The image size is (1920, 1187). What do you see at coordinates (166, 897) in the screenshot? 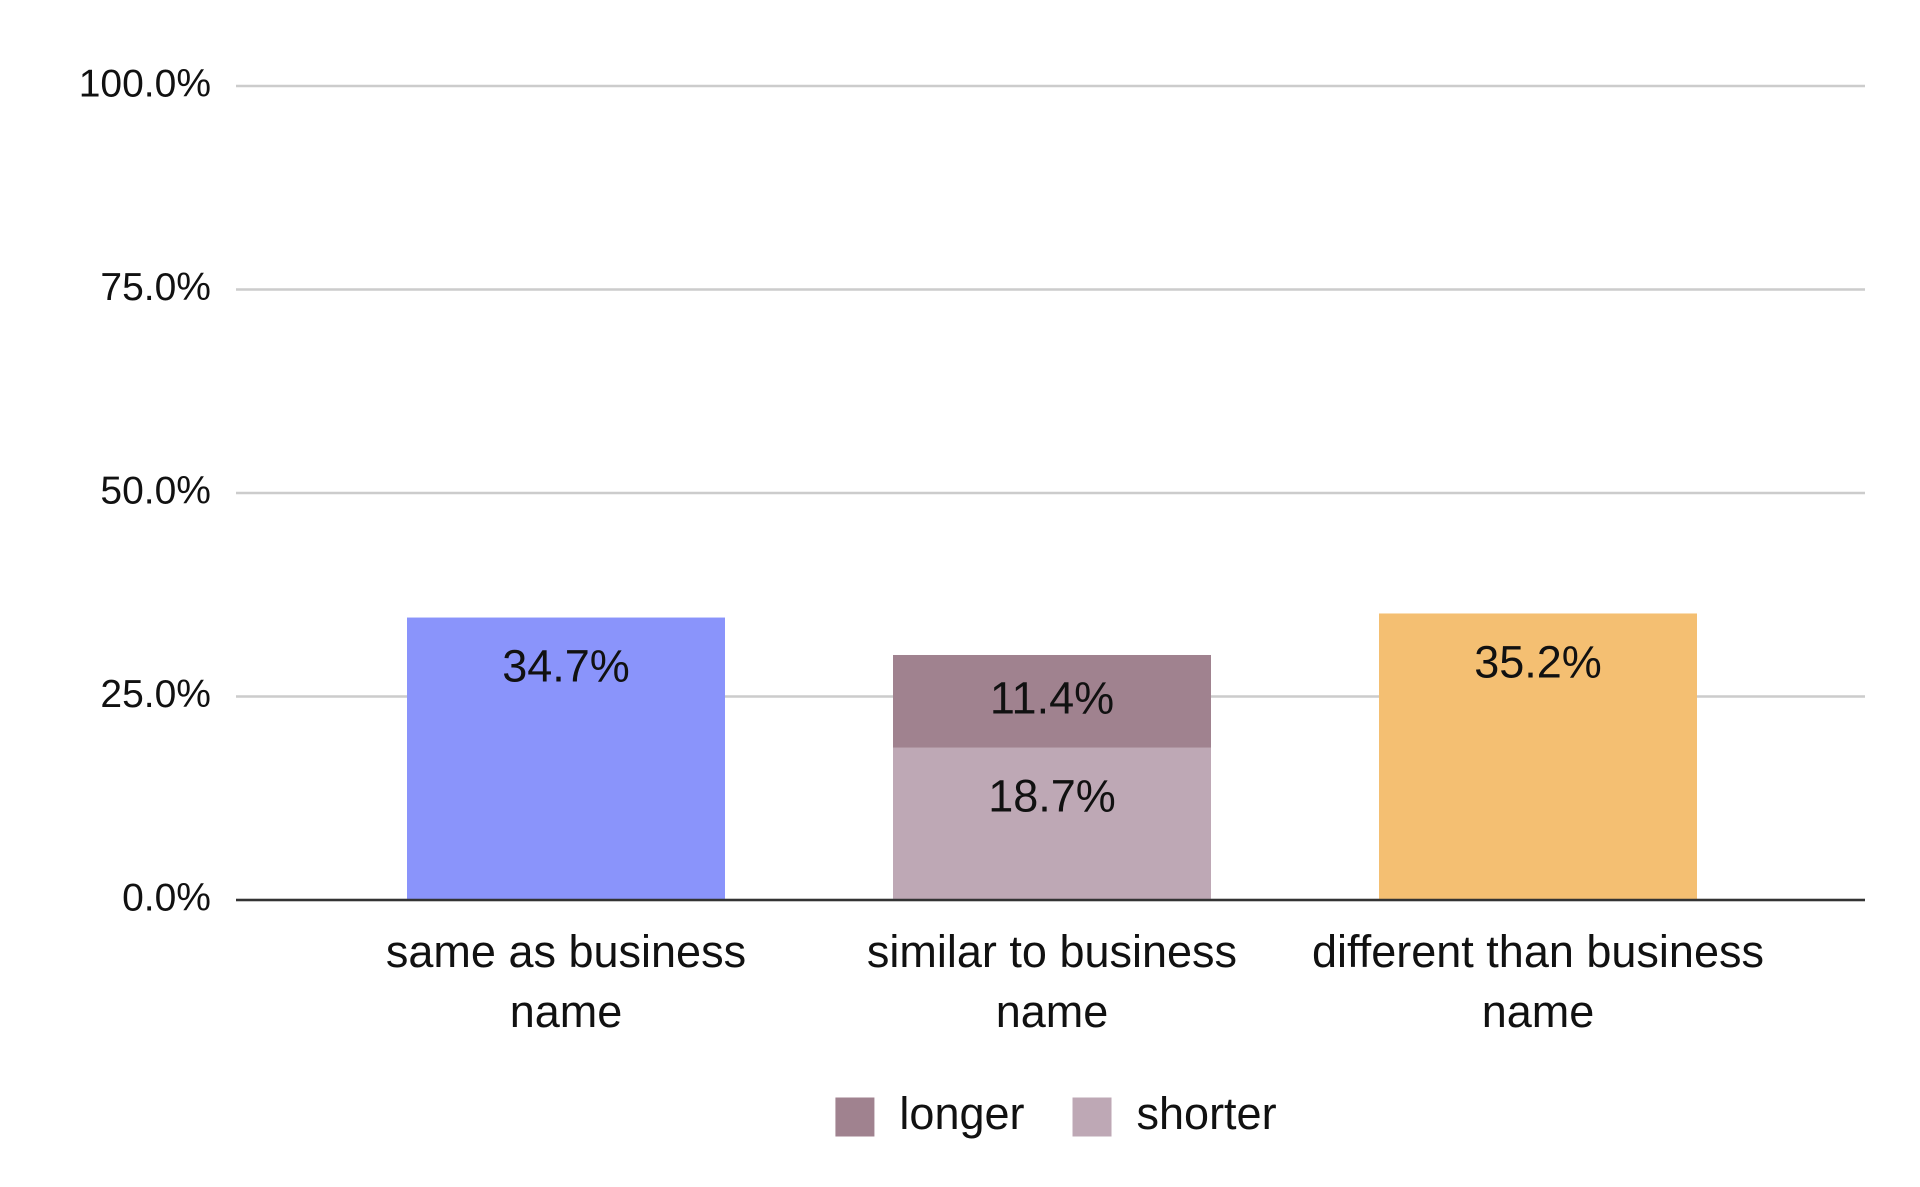
I see `y-tick-label: 0.0%` at bounding box center [166, 897].